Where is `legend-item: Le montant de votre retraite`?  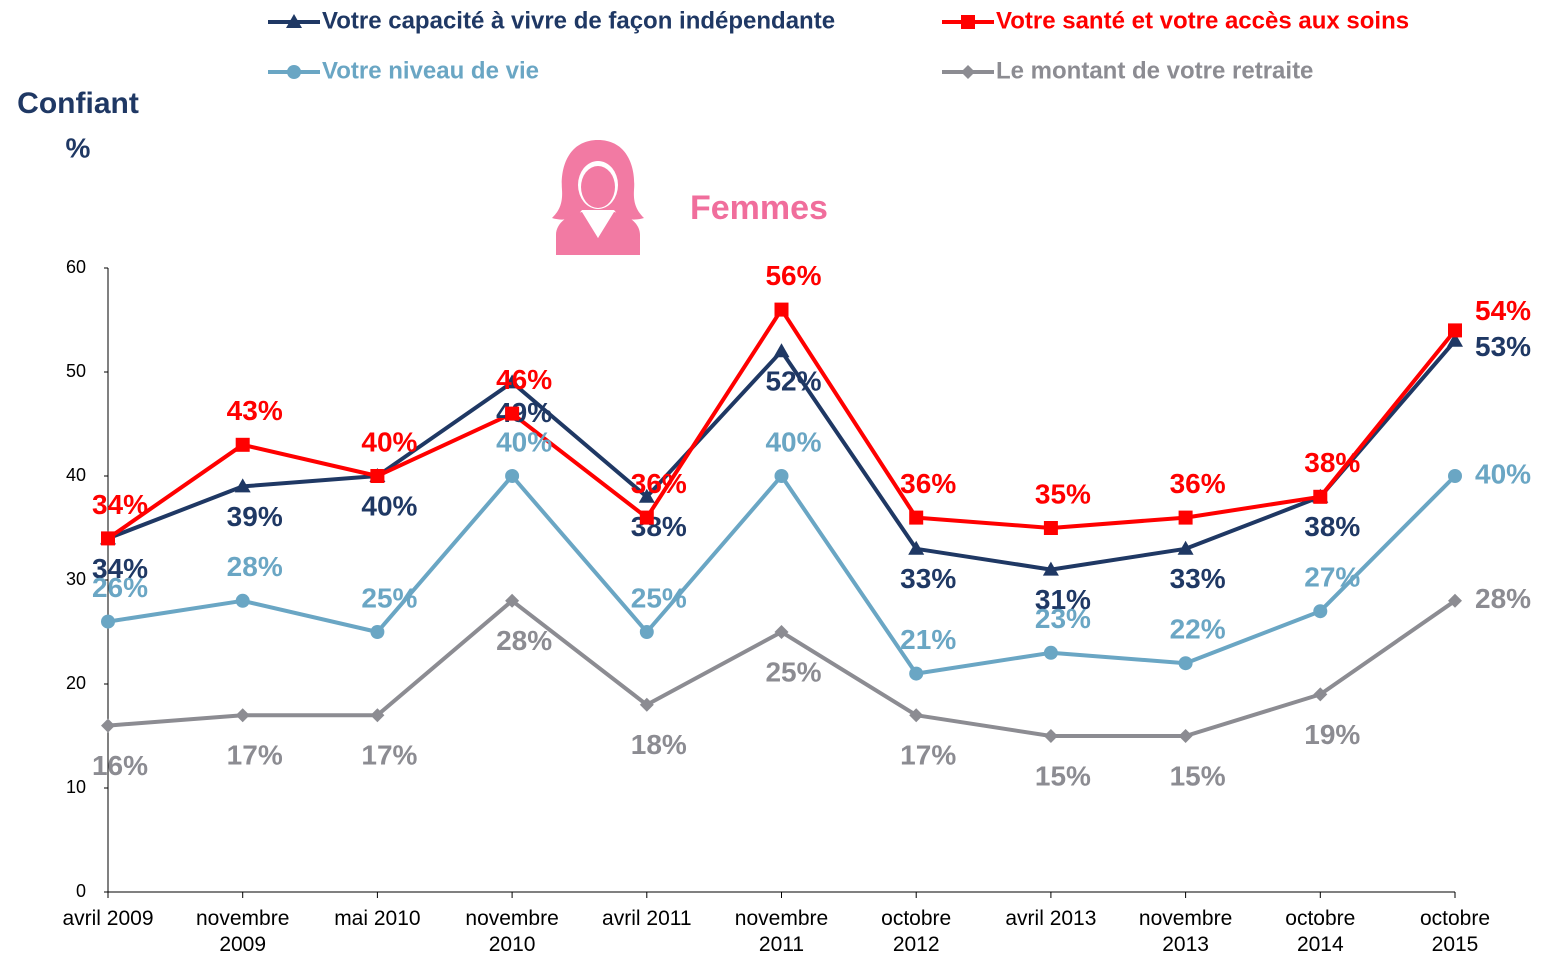
legend-item: Le montant de votre retraite is located at coordinates (1127, 70).